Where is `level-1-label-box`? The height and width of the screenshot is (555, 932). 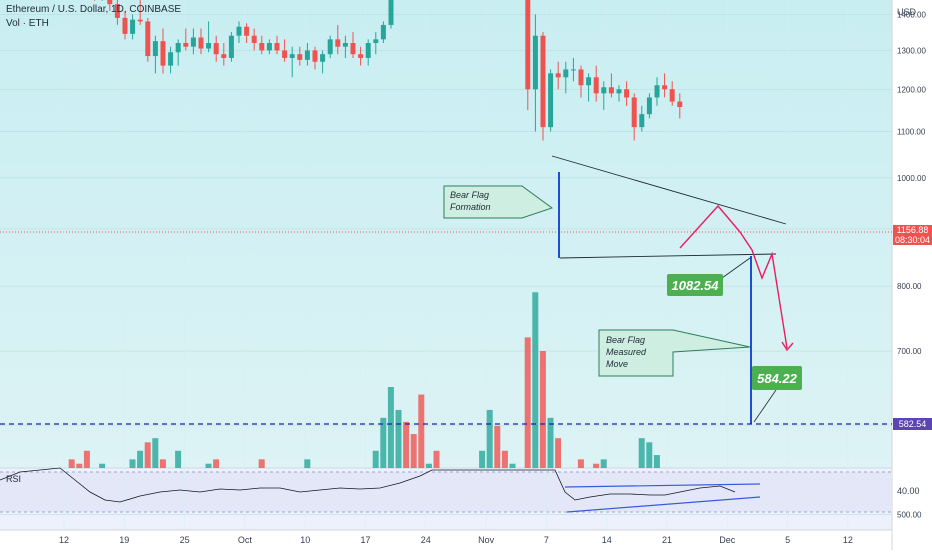 level-1-label-box is located at coordinates (695, 285).